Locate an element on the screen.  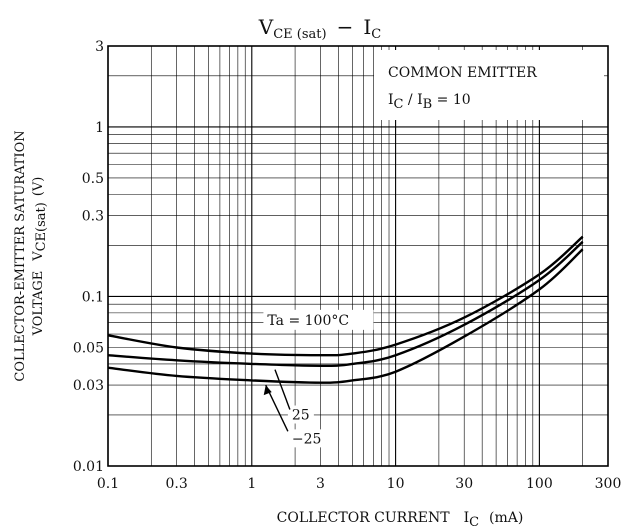
title-main: V is located at coordinates (266, 27).